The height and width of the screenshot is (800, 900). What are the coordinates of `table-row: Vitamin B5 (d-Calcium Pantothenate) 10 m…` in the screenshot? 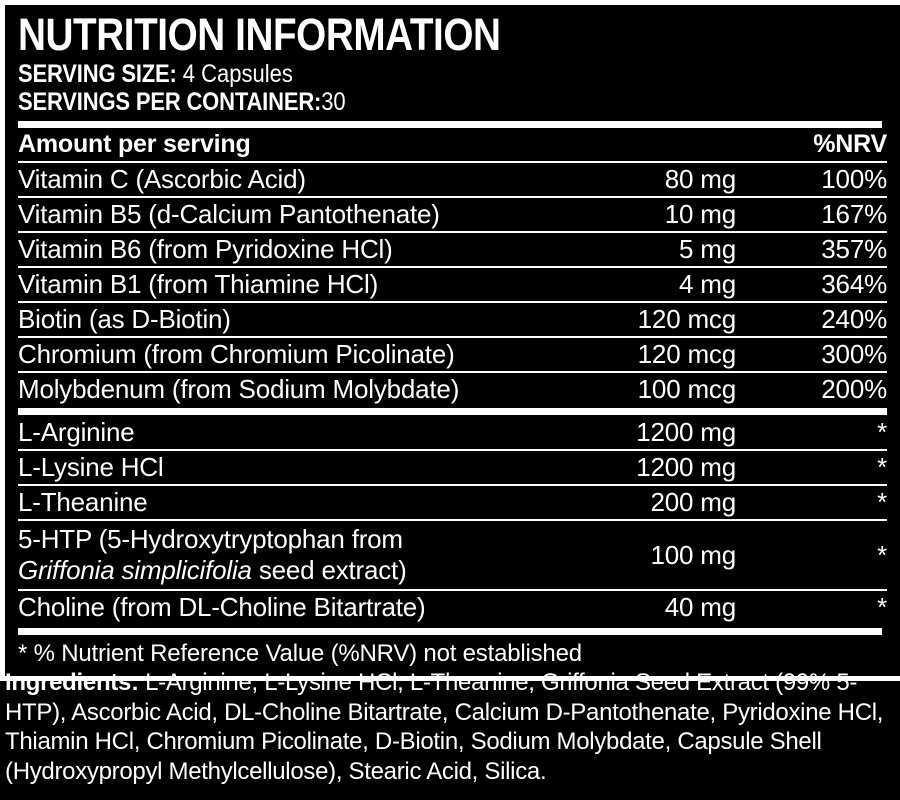 It's located at (452, 214).